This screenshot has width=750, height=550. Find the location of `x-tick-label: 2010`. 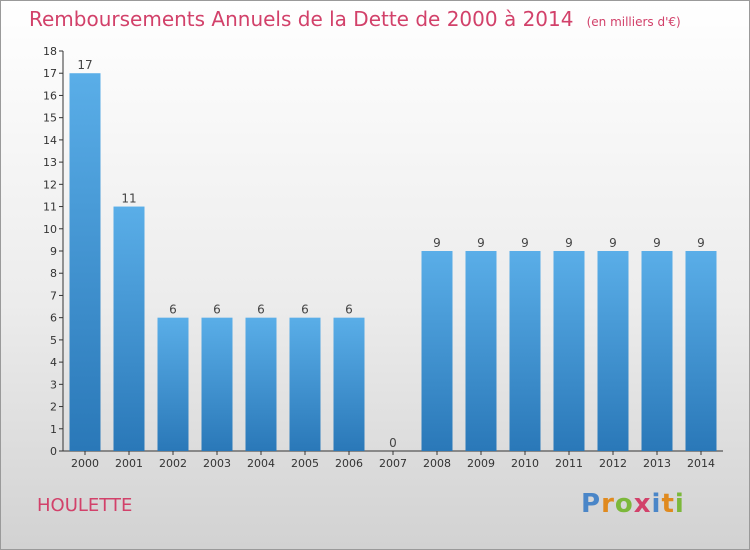

x-tick-label: 2010 is located at coordinates (525, 463).